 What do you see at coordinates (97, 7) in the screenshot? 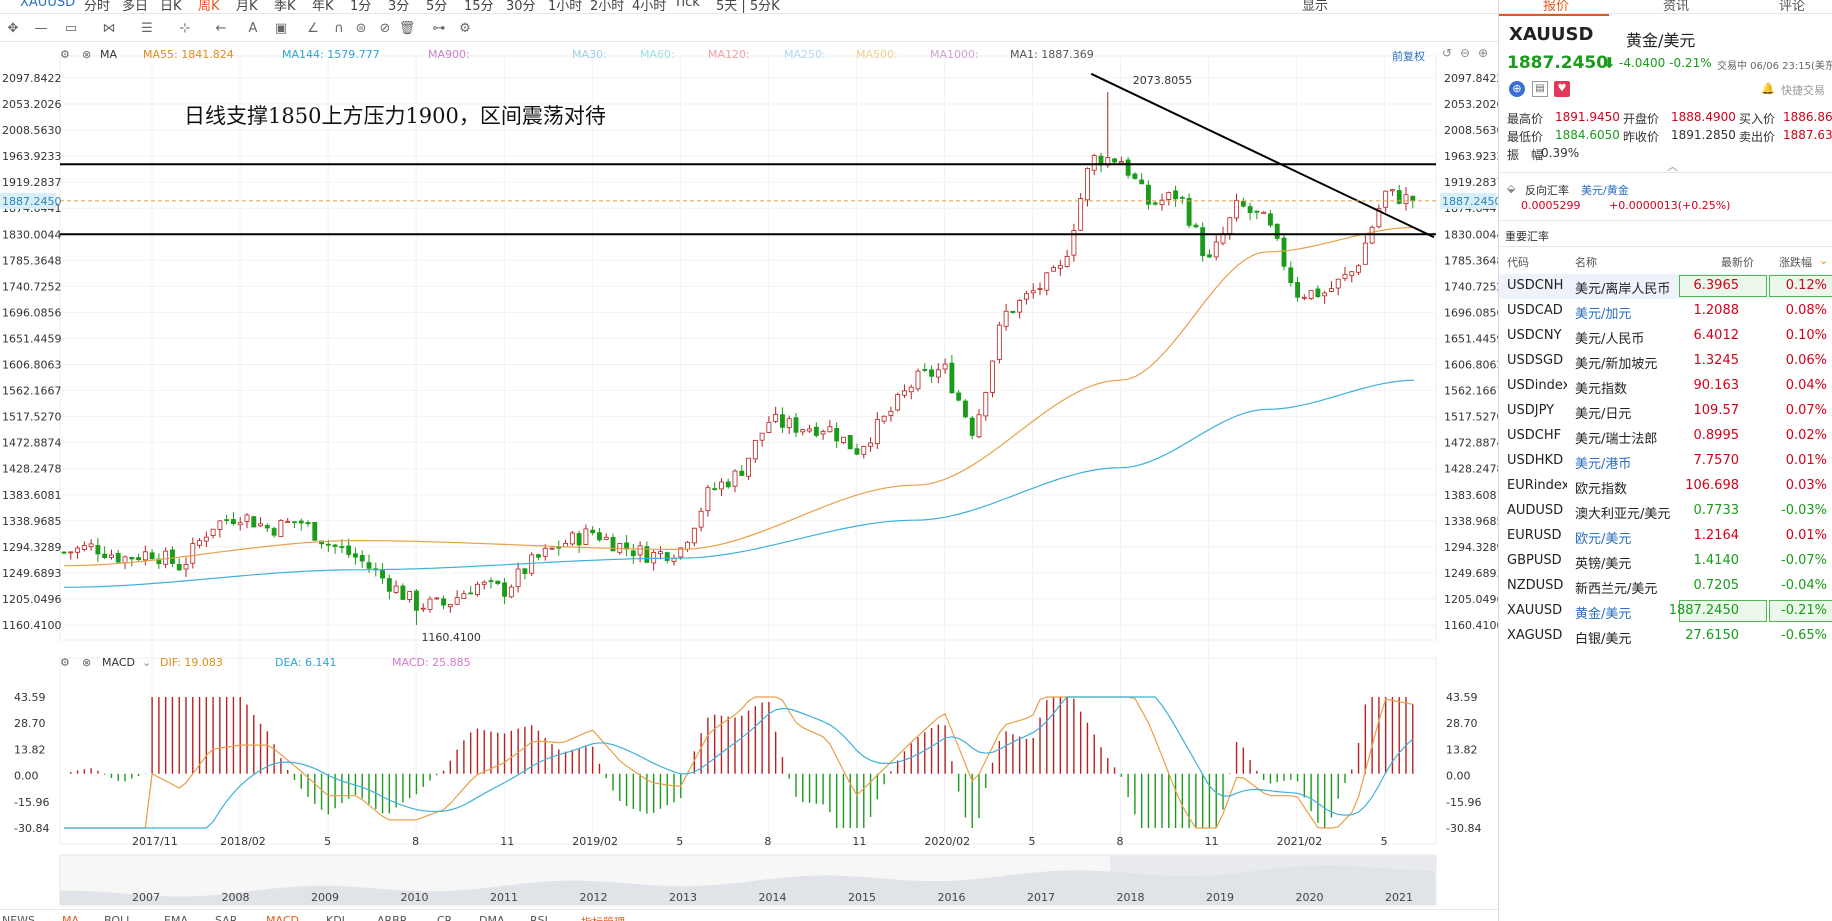
I see `period-0: 分时` at bounding box center [97, 7].